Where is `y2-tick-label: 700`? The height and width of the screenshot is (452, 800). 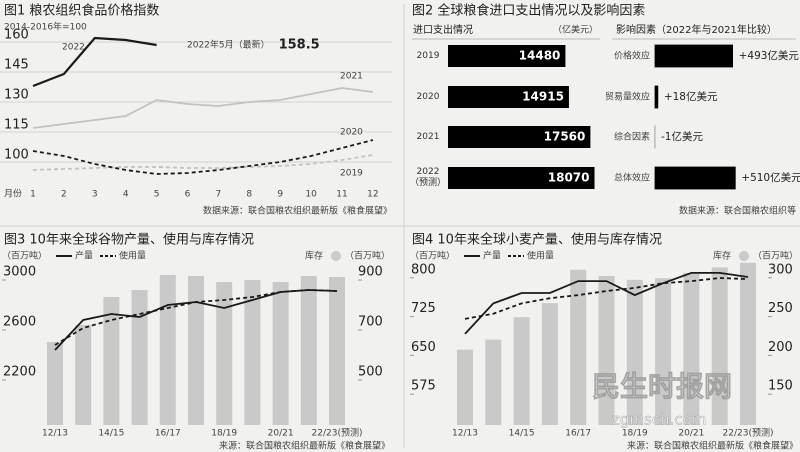
y2-tick-label: 700 is located at coordinates (370, 322).